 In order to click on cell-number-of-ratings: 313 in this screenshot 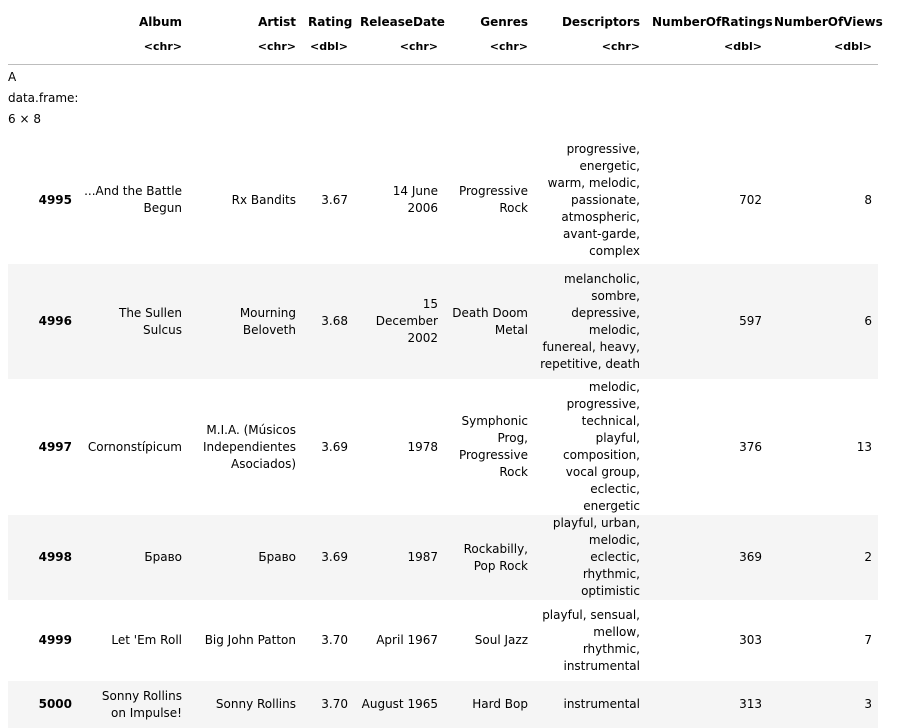, I will do `click(707, 704)`.